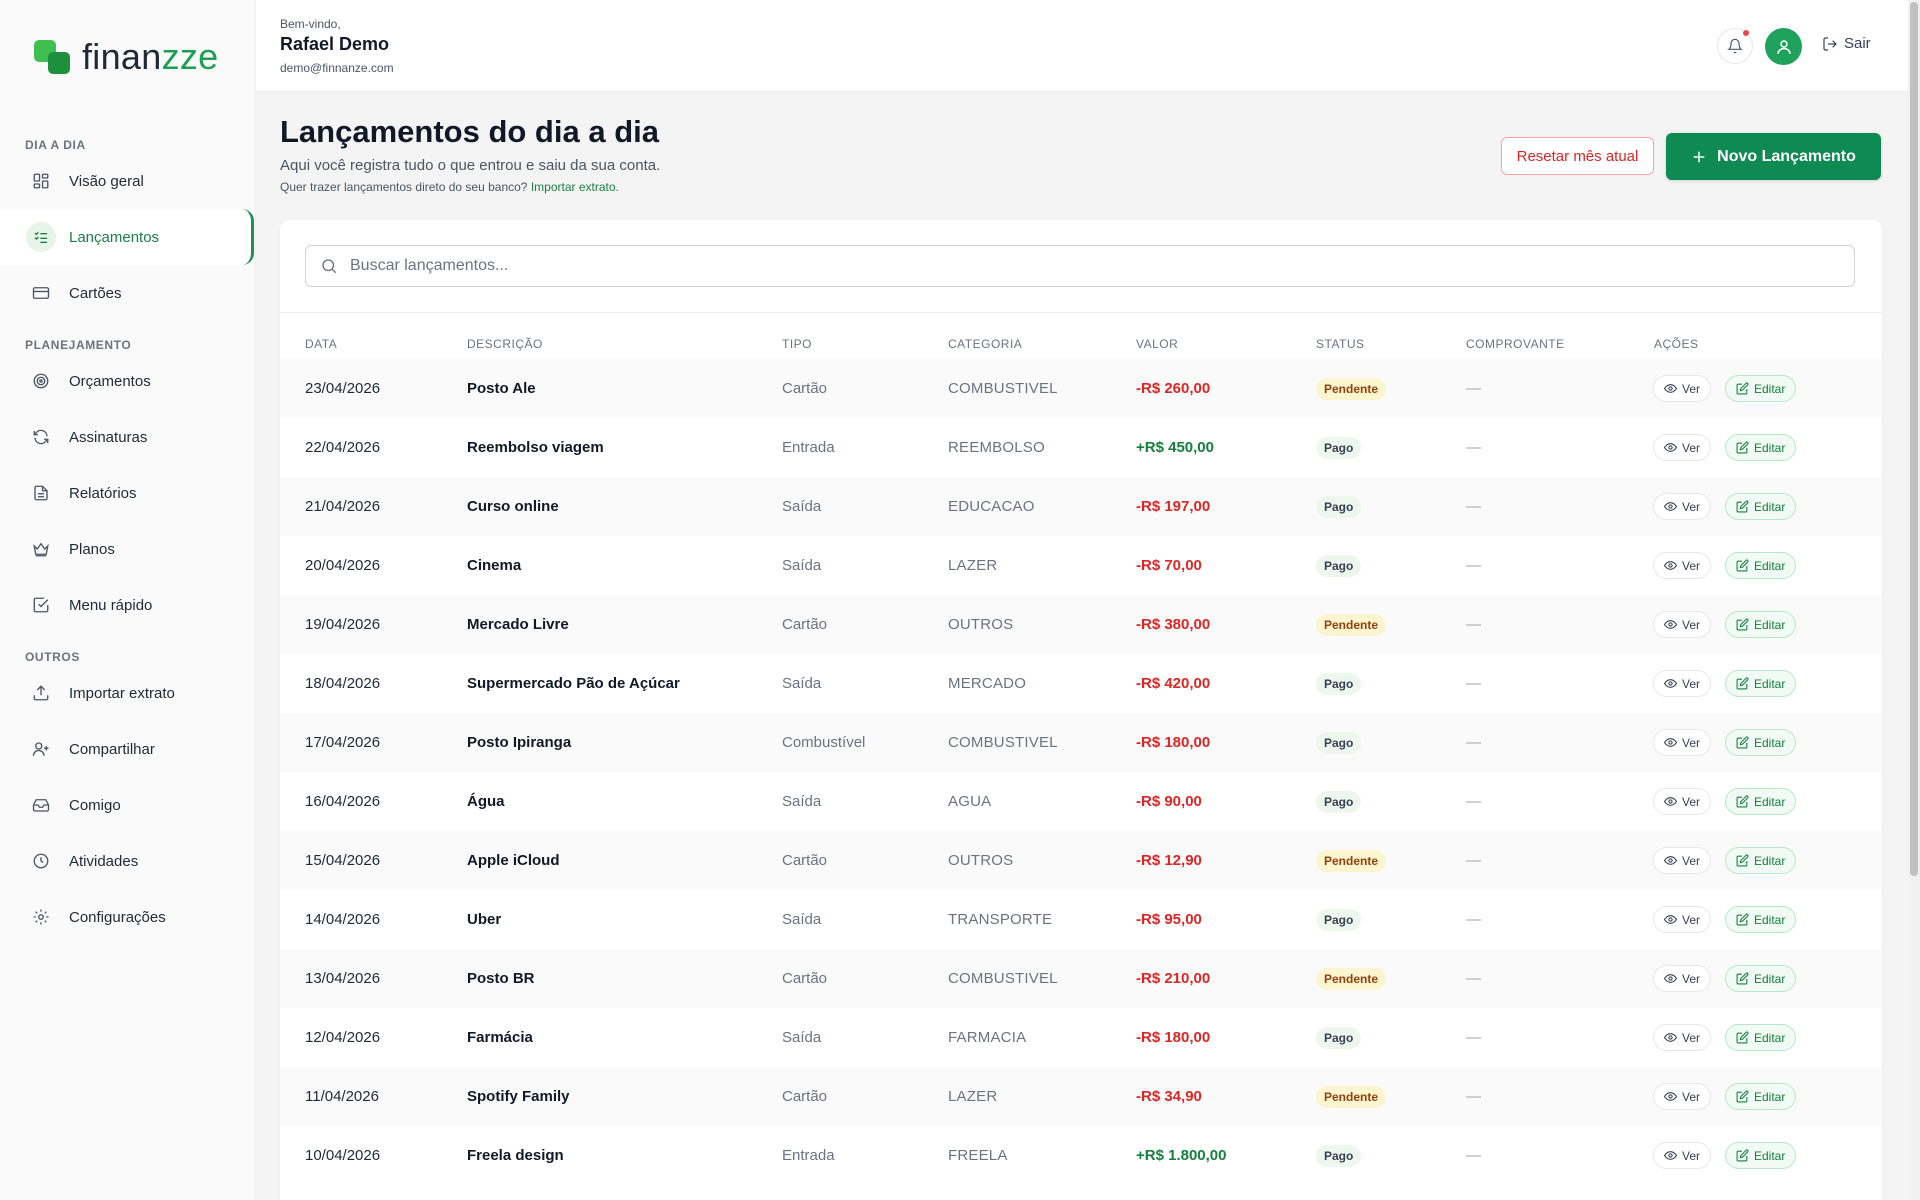 This screenshot has width=1920, height=1200. I want to click on plus-icon, so click(1699, 157).